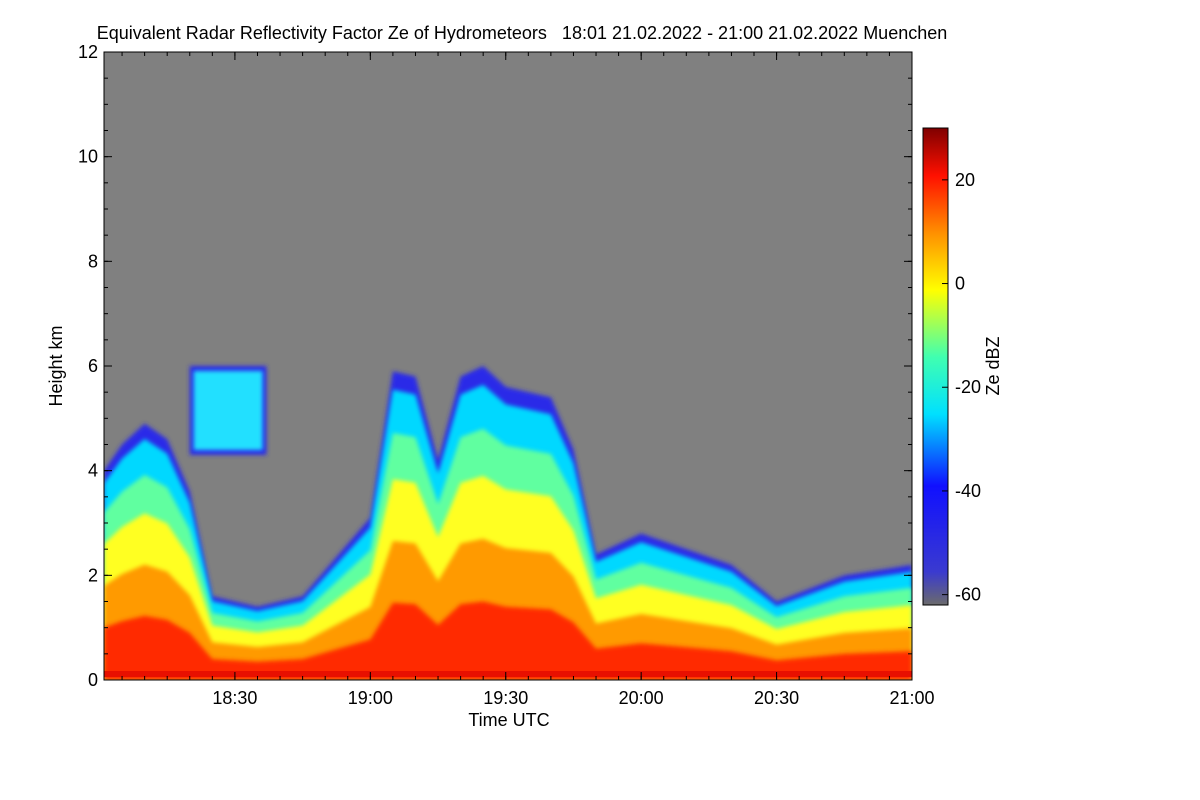 This screenshot has height=800, width=1200. I want to click on x-axis-label: Time UTC, so click(508, 720).